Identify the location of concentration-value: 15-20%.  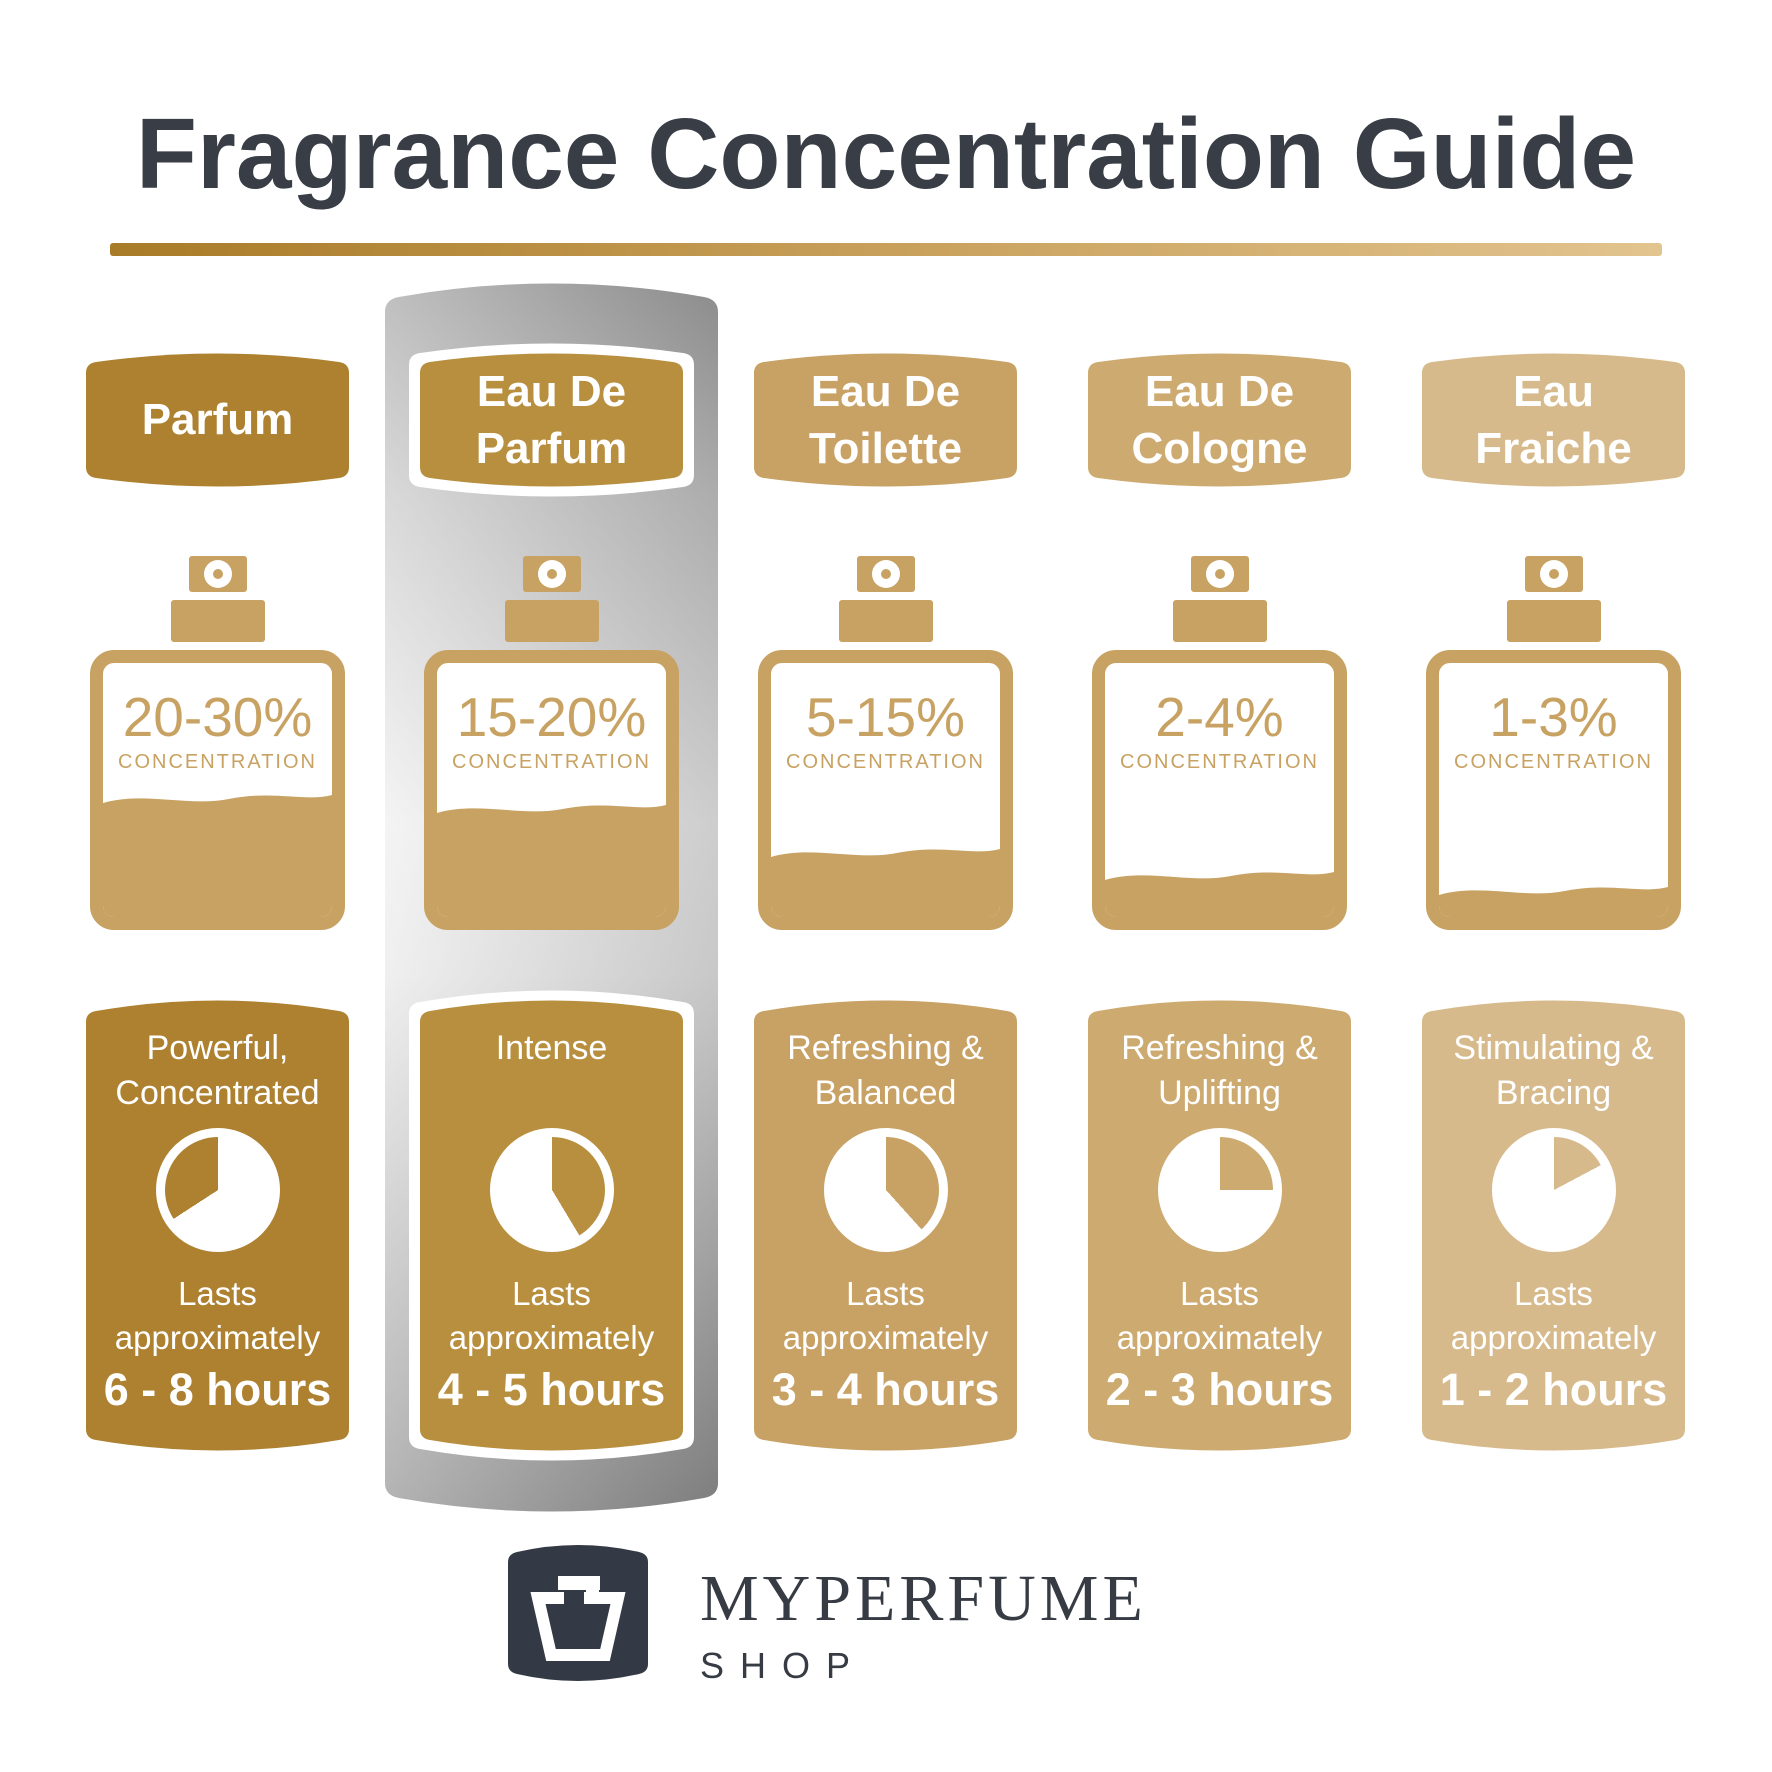
(551, 717).